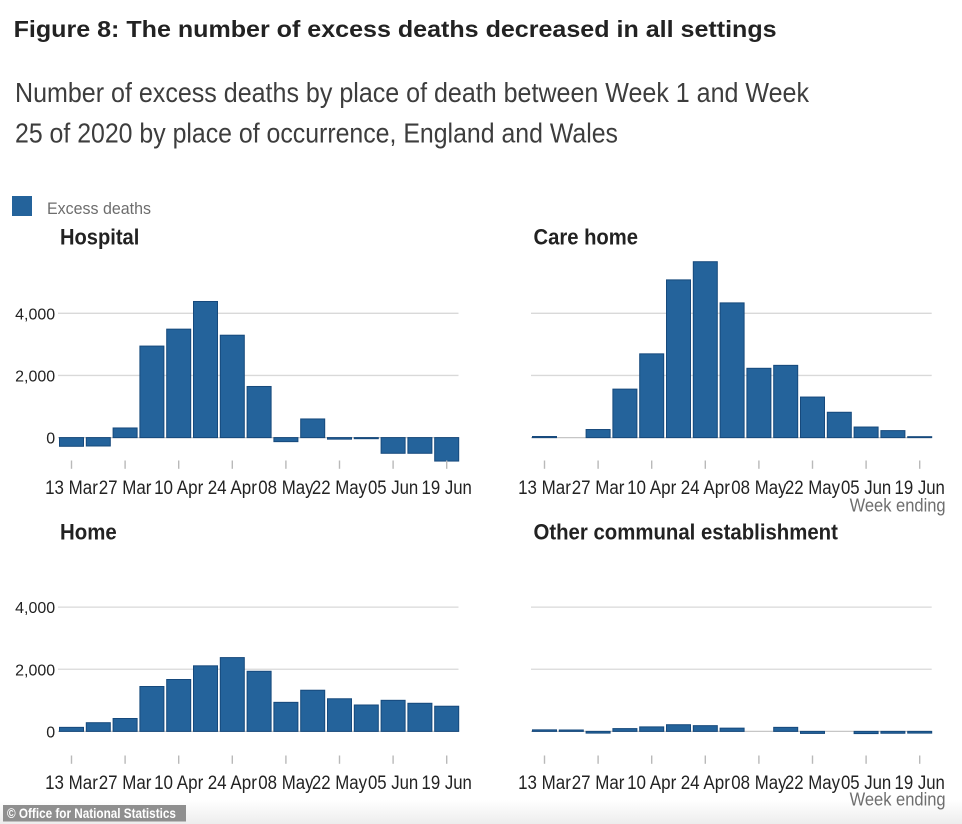 The image size is (962, 824). What do you see at coordinates (99, 237) in the screenshot?
I see `svg-text: Hospital` at bounding box center [99, 237].